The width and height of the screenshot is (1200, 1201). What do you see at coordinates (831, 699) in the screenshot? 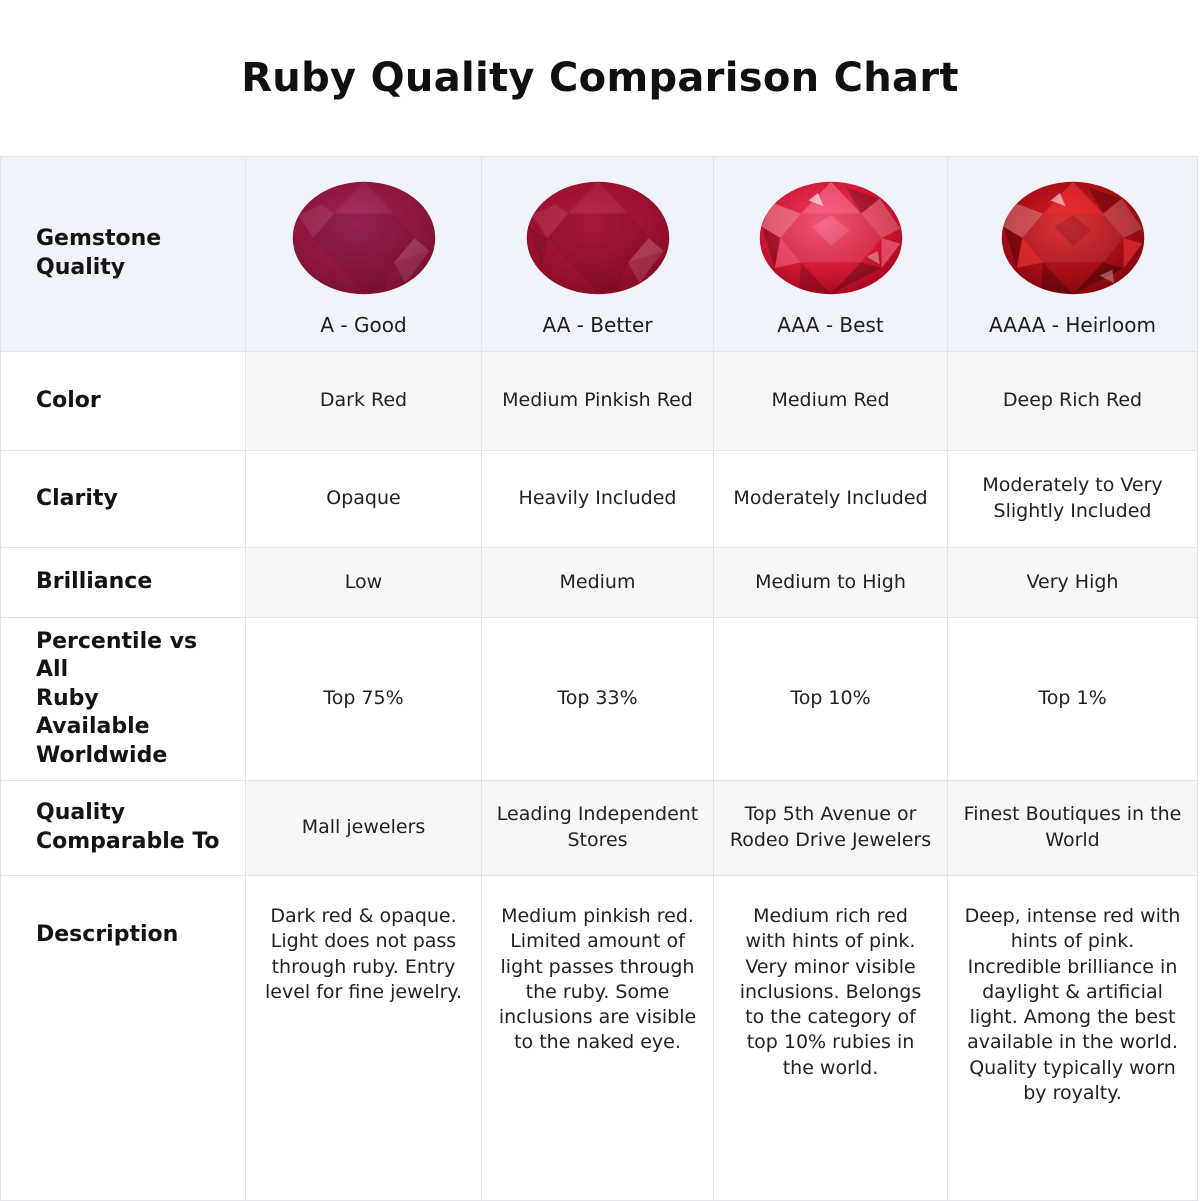
I see `percentile-value-aaa: Top 10%` at bounding box center [831, 699].